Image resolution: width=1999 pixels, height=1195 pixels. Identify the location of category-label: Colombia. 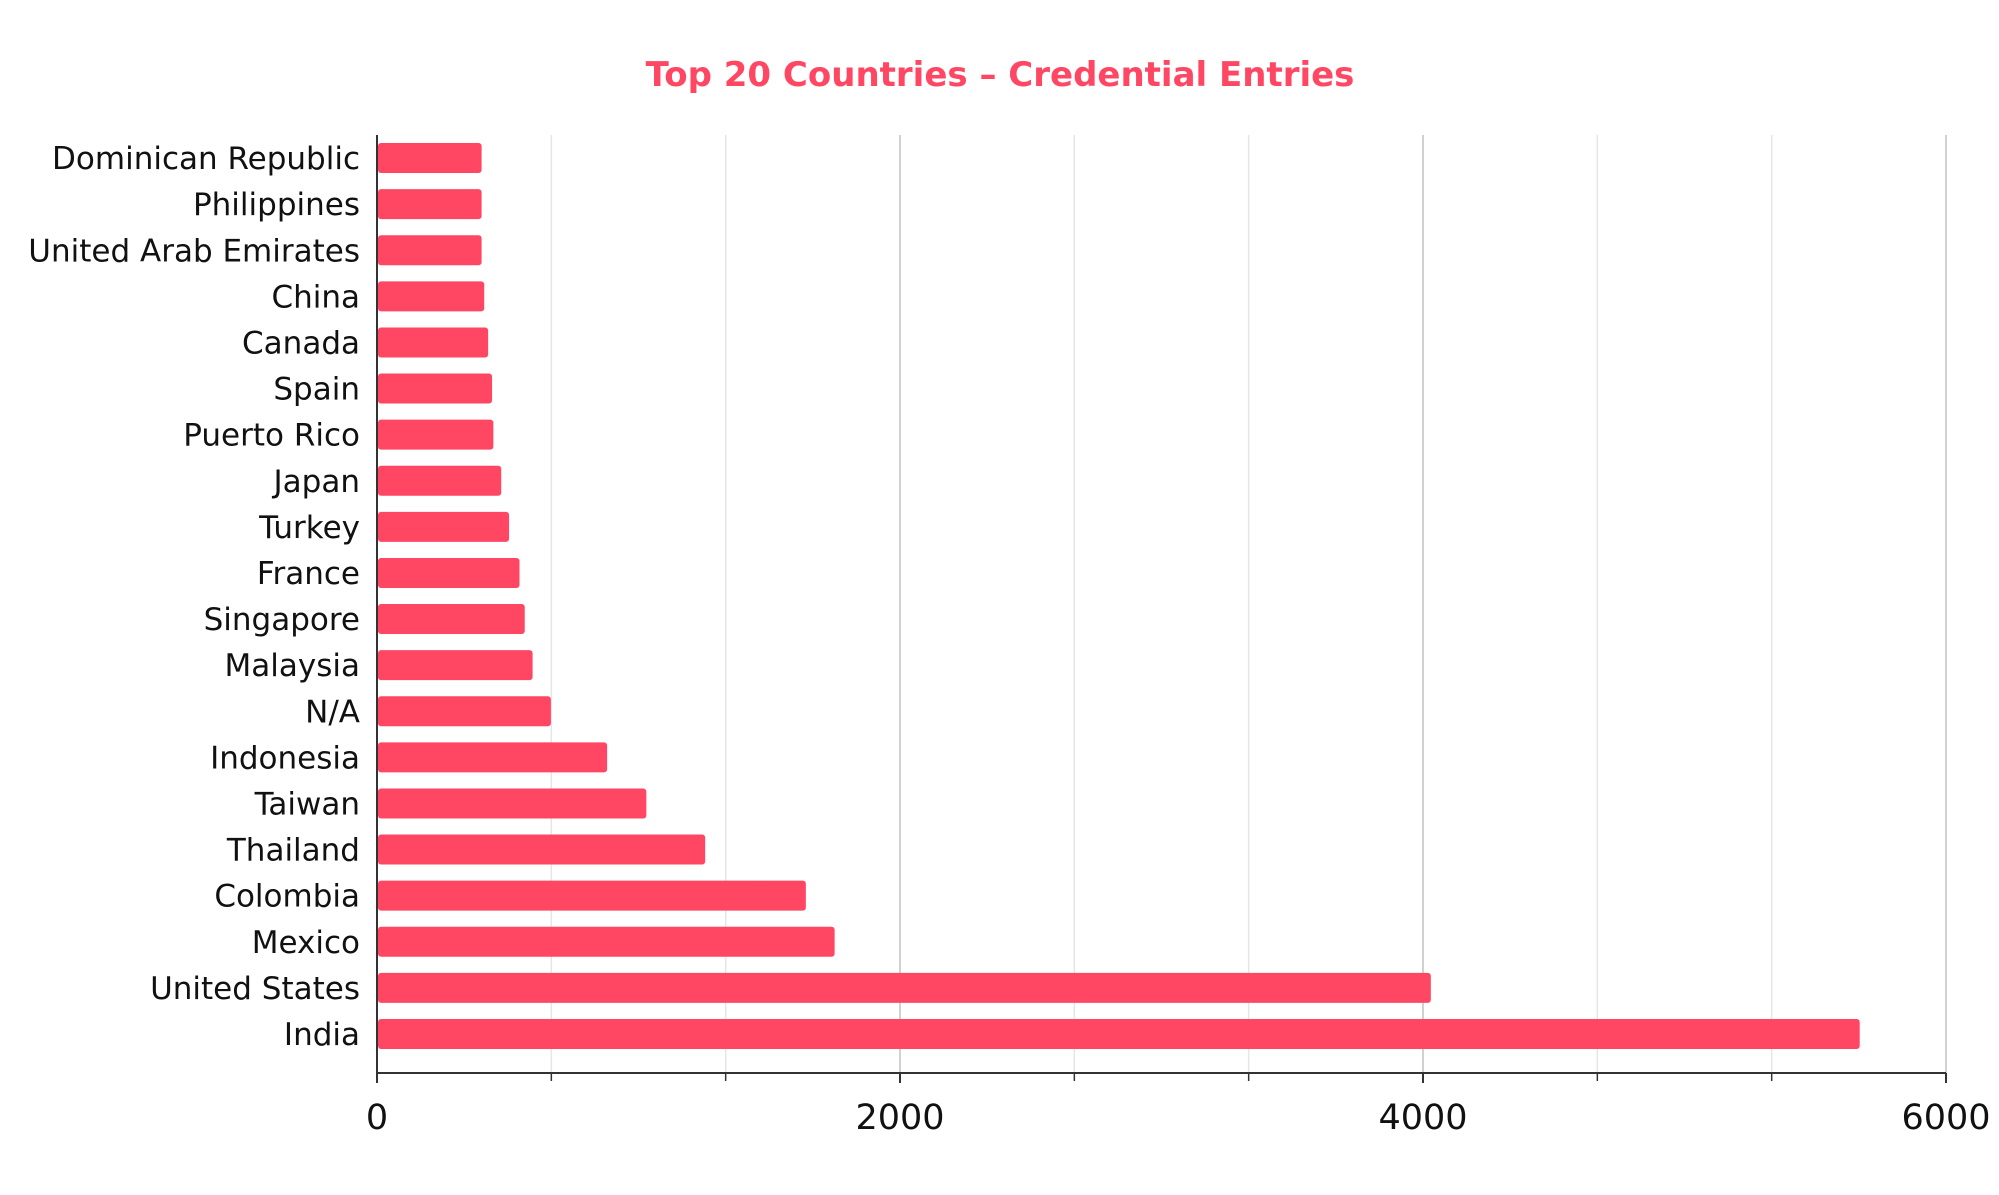
(287, 897).